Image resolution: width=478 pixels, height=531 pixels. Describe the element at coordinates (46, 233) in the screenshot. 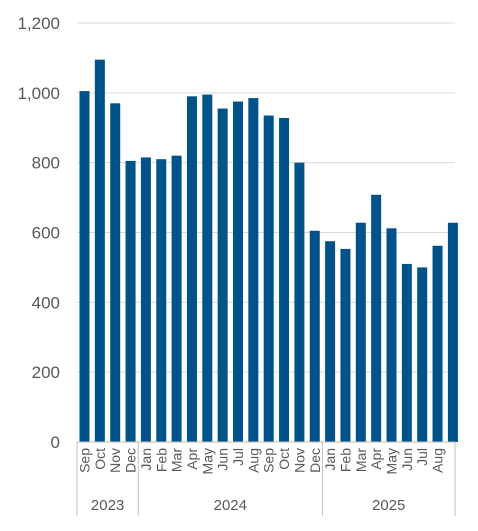

I see `y-tick-label: 600` at that location.